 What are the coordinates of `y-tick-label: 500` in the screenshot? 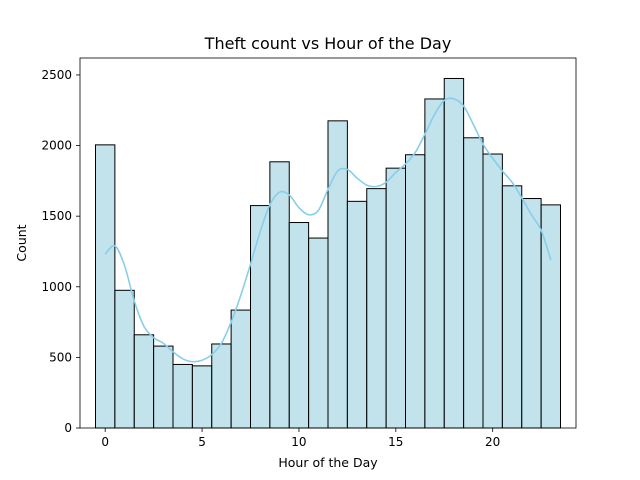 It's located at (60, 357).